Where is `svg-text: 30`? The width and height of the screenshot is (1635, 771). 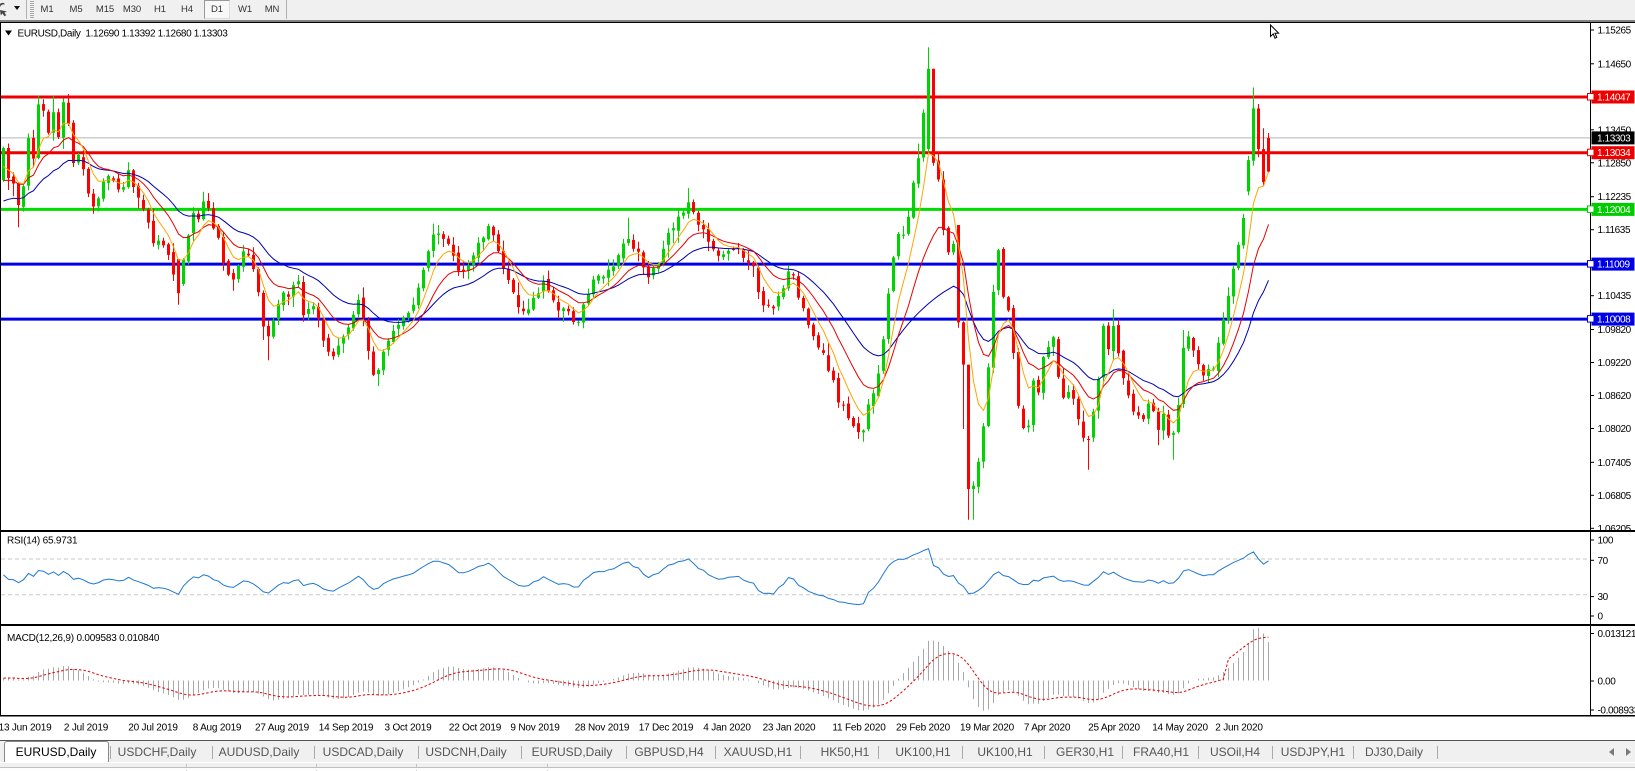
svg-text: 30 is located at coordinates (1603, 597).